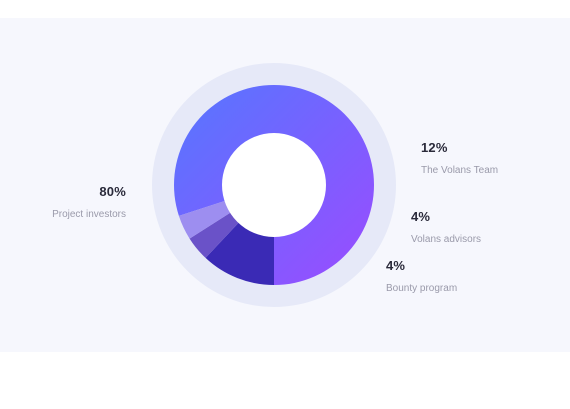 The width and height of the screenshot is (570, 409). I want to click on label-volans-advisors: 4% Volans advisors, so click(446, 227).